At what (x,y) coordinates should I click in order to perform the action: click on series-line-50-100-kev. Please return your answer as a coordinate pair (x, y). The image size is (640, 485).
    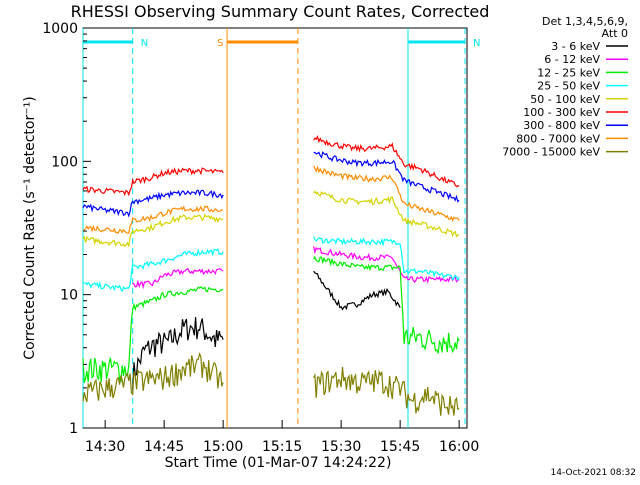
    Looking at the image, I should click on (271, 219).